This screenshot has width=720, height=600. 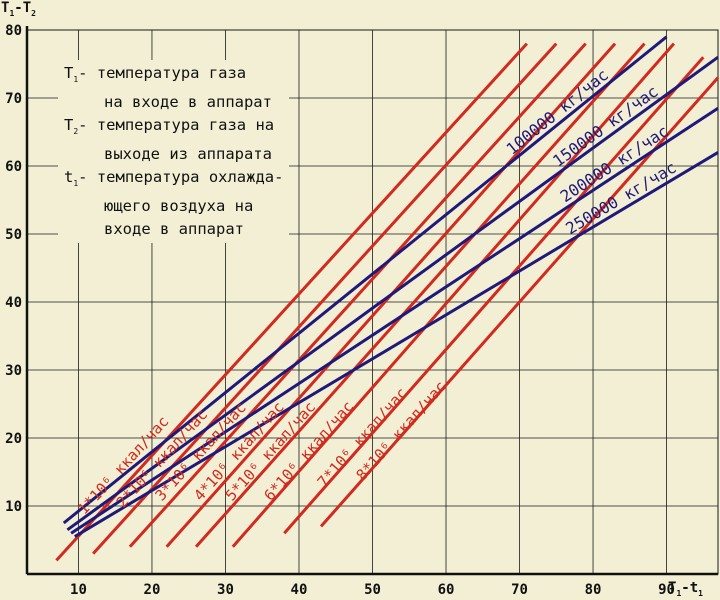 What do you see at coordinates (152, 590) in the screenshot?
I see `x-tick-label: 20` at bounding box center [152, 590].